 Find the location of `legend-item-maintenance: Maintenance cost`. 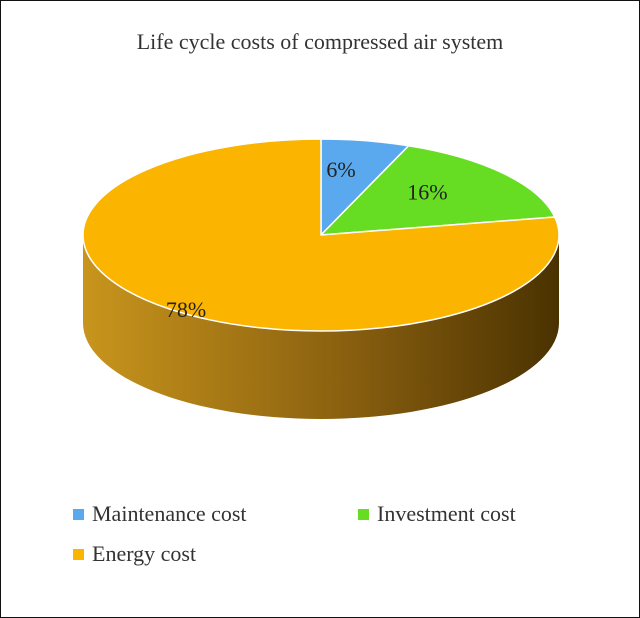

legend-item-maintenance: Maintenance cost is located at coordinates (160, 514).